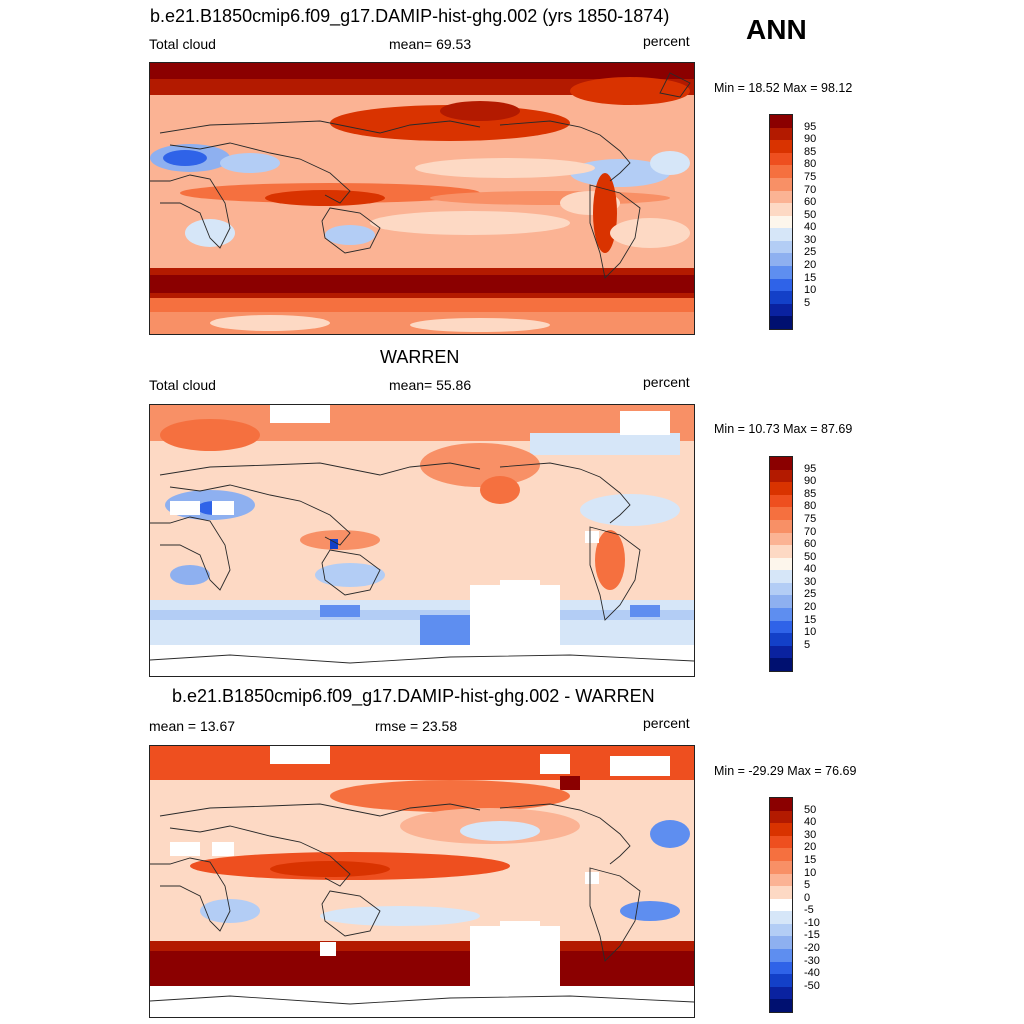  I want to click on rmse-label: rmse = 23.58, so click(416, 726).